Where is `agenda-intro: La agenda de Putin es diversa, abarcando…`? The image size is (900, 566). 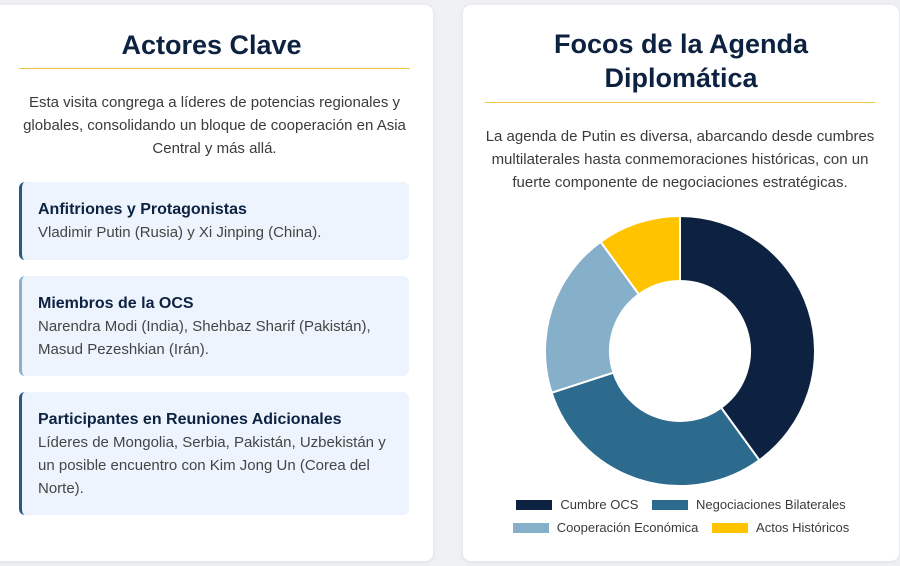 agenda-intro: La agenda de Putin es diversa, abarcando… is located at coordinates (680, 159).